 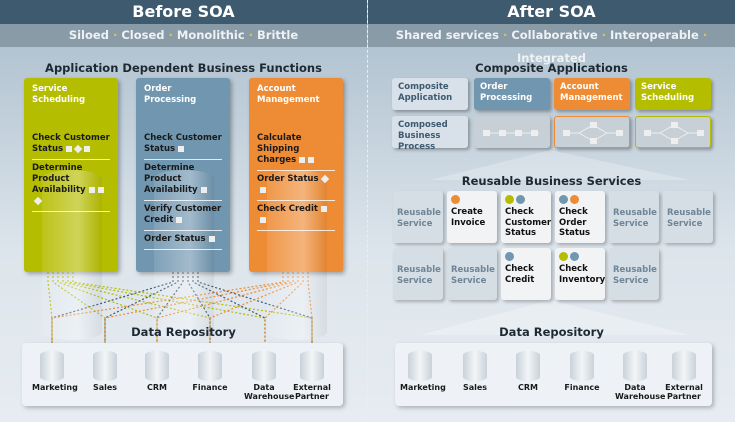 What do you see at coordinates (509, 199) in the screenshot?
I see `green-dot-icon` at bounding box center [509, 199].